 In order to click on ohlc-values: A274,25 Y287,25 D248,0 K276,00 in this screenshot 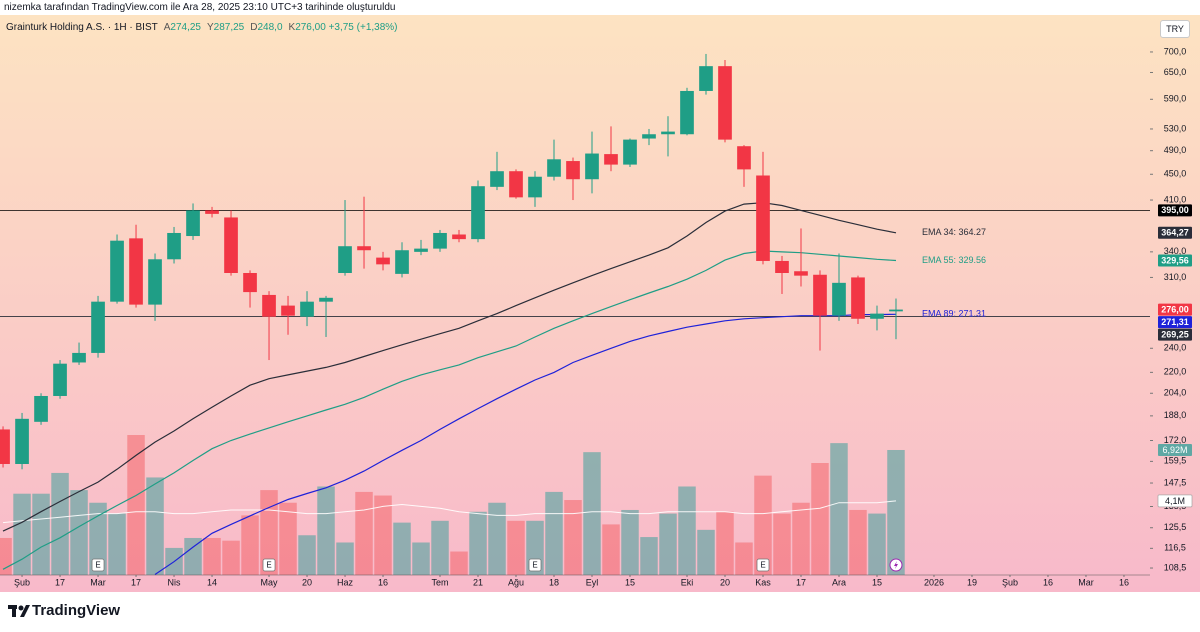, I will do `click(242, 27)`.